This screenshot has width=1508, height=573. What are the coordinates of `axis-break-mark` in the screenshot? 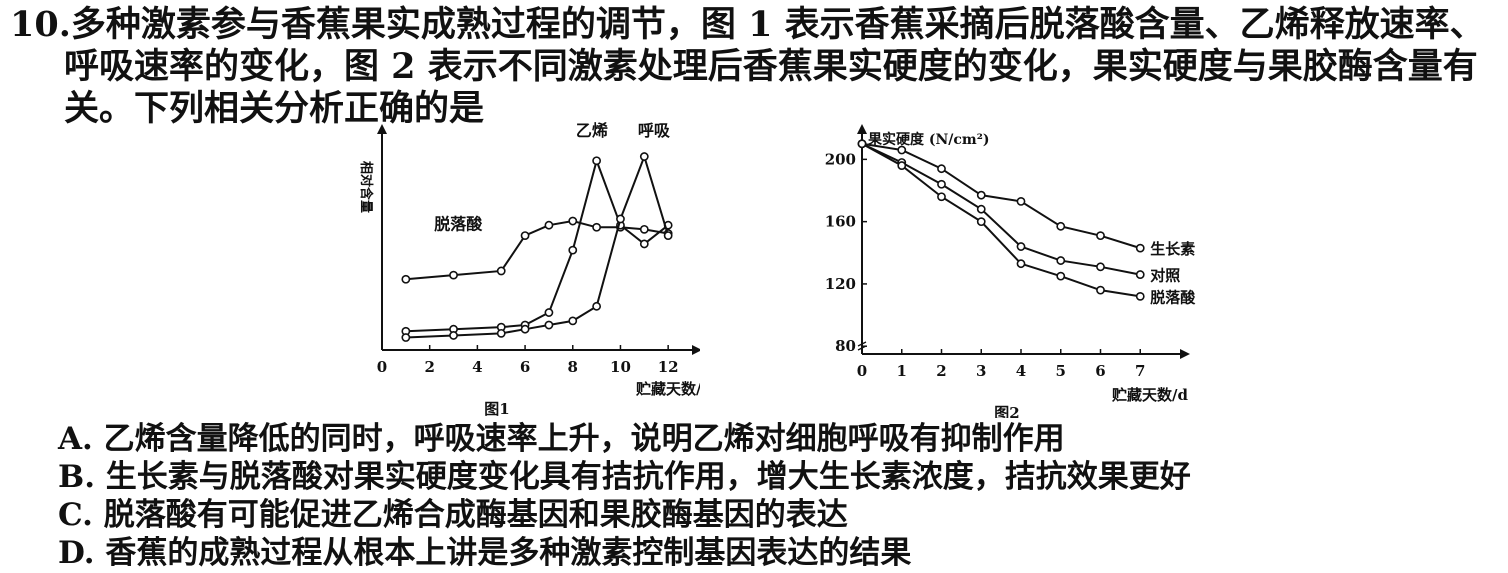 It's located at (862, 346).